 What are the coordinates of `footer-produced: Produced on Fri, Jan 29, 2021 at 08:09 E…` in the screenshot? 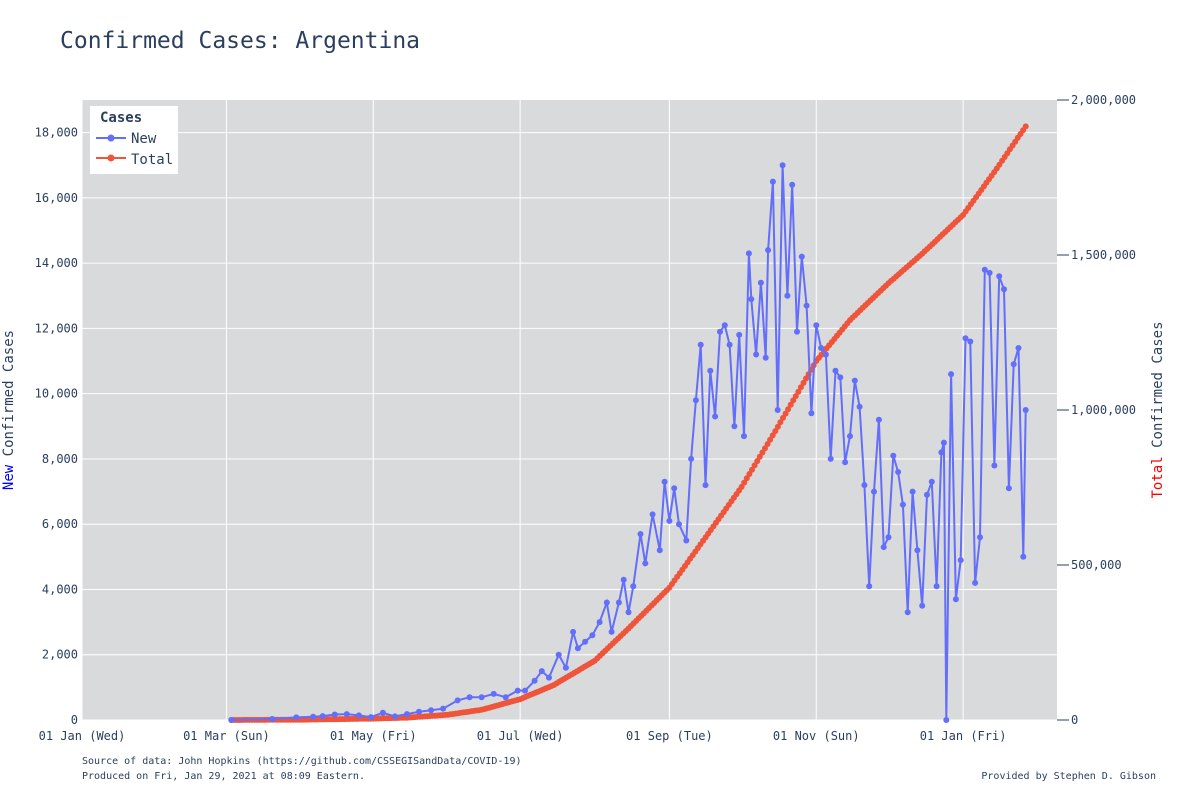 It's located at (223, 776).